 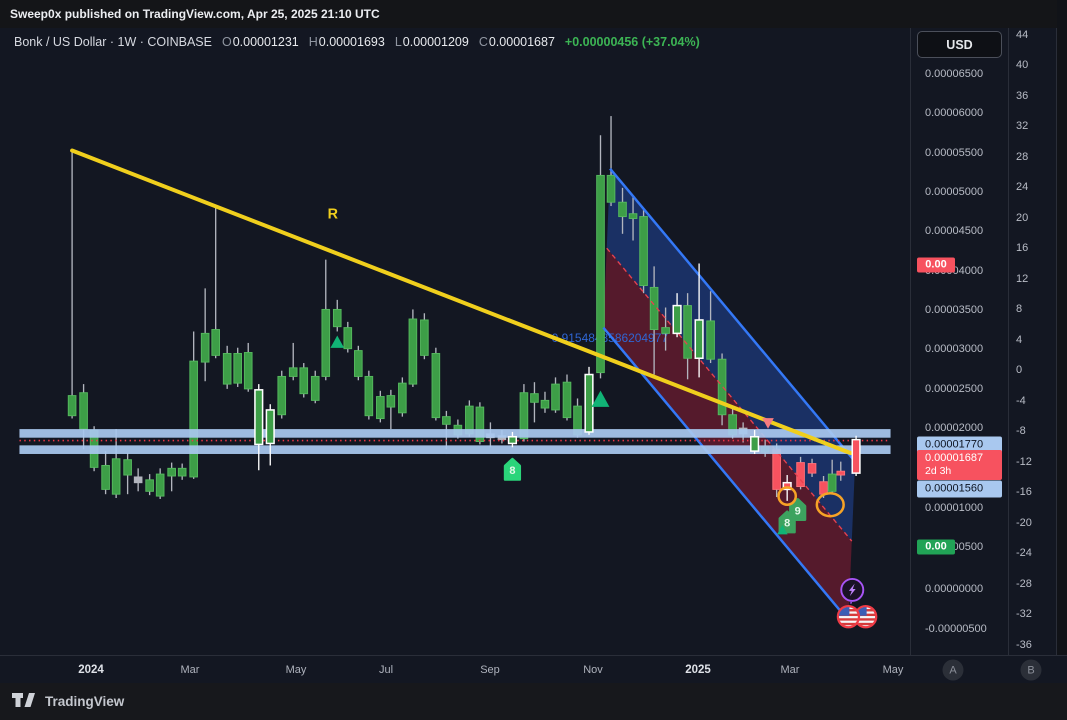 I want to click on right-edge-margin, so click(x=1062, y=360).